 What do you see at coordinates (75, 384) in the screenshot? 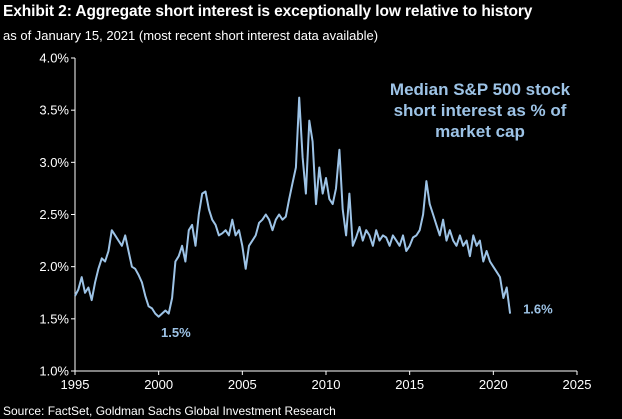
I see `x-tick-label: 1995` at bounding box center [75, 384].